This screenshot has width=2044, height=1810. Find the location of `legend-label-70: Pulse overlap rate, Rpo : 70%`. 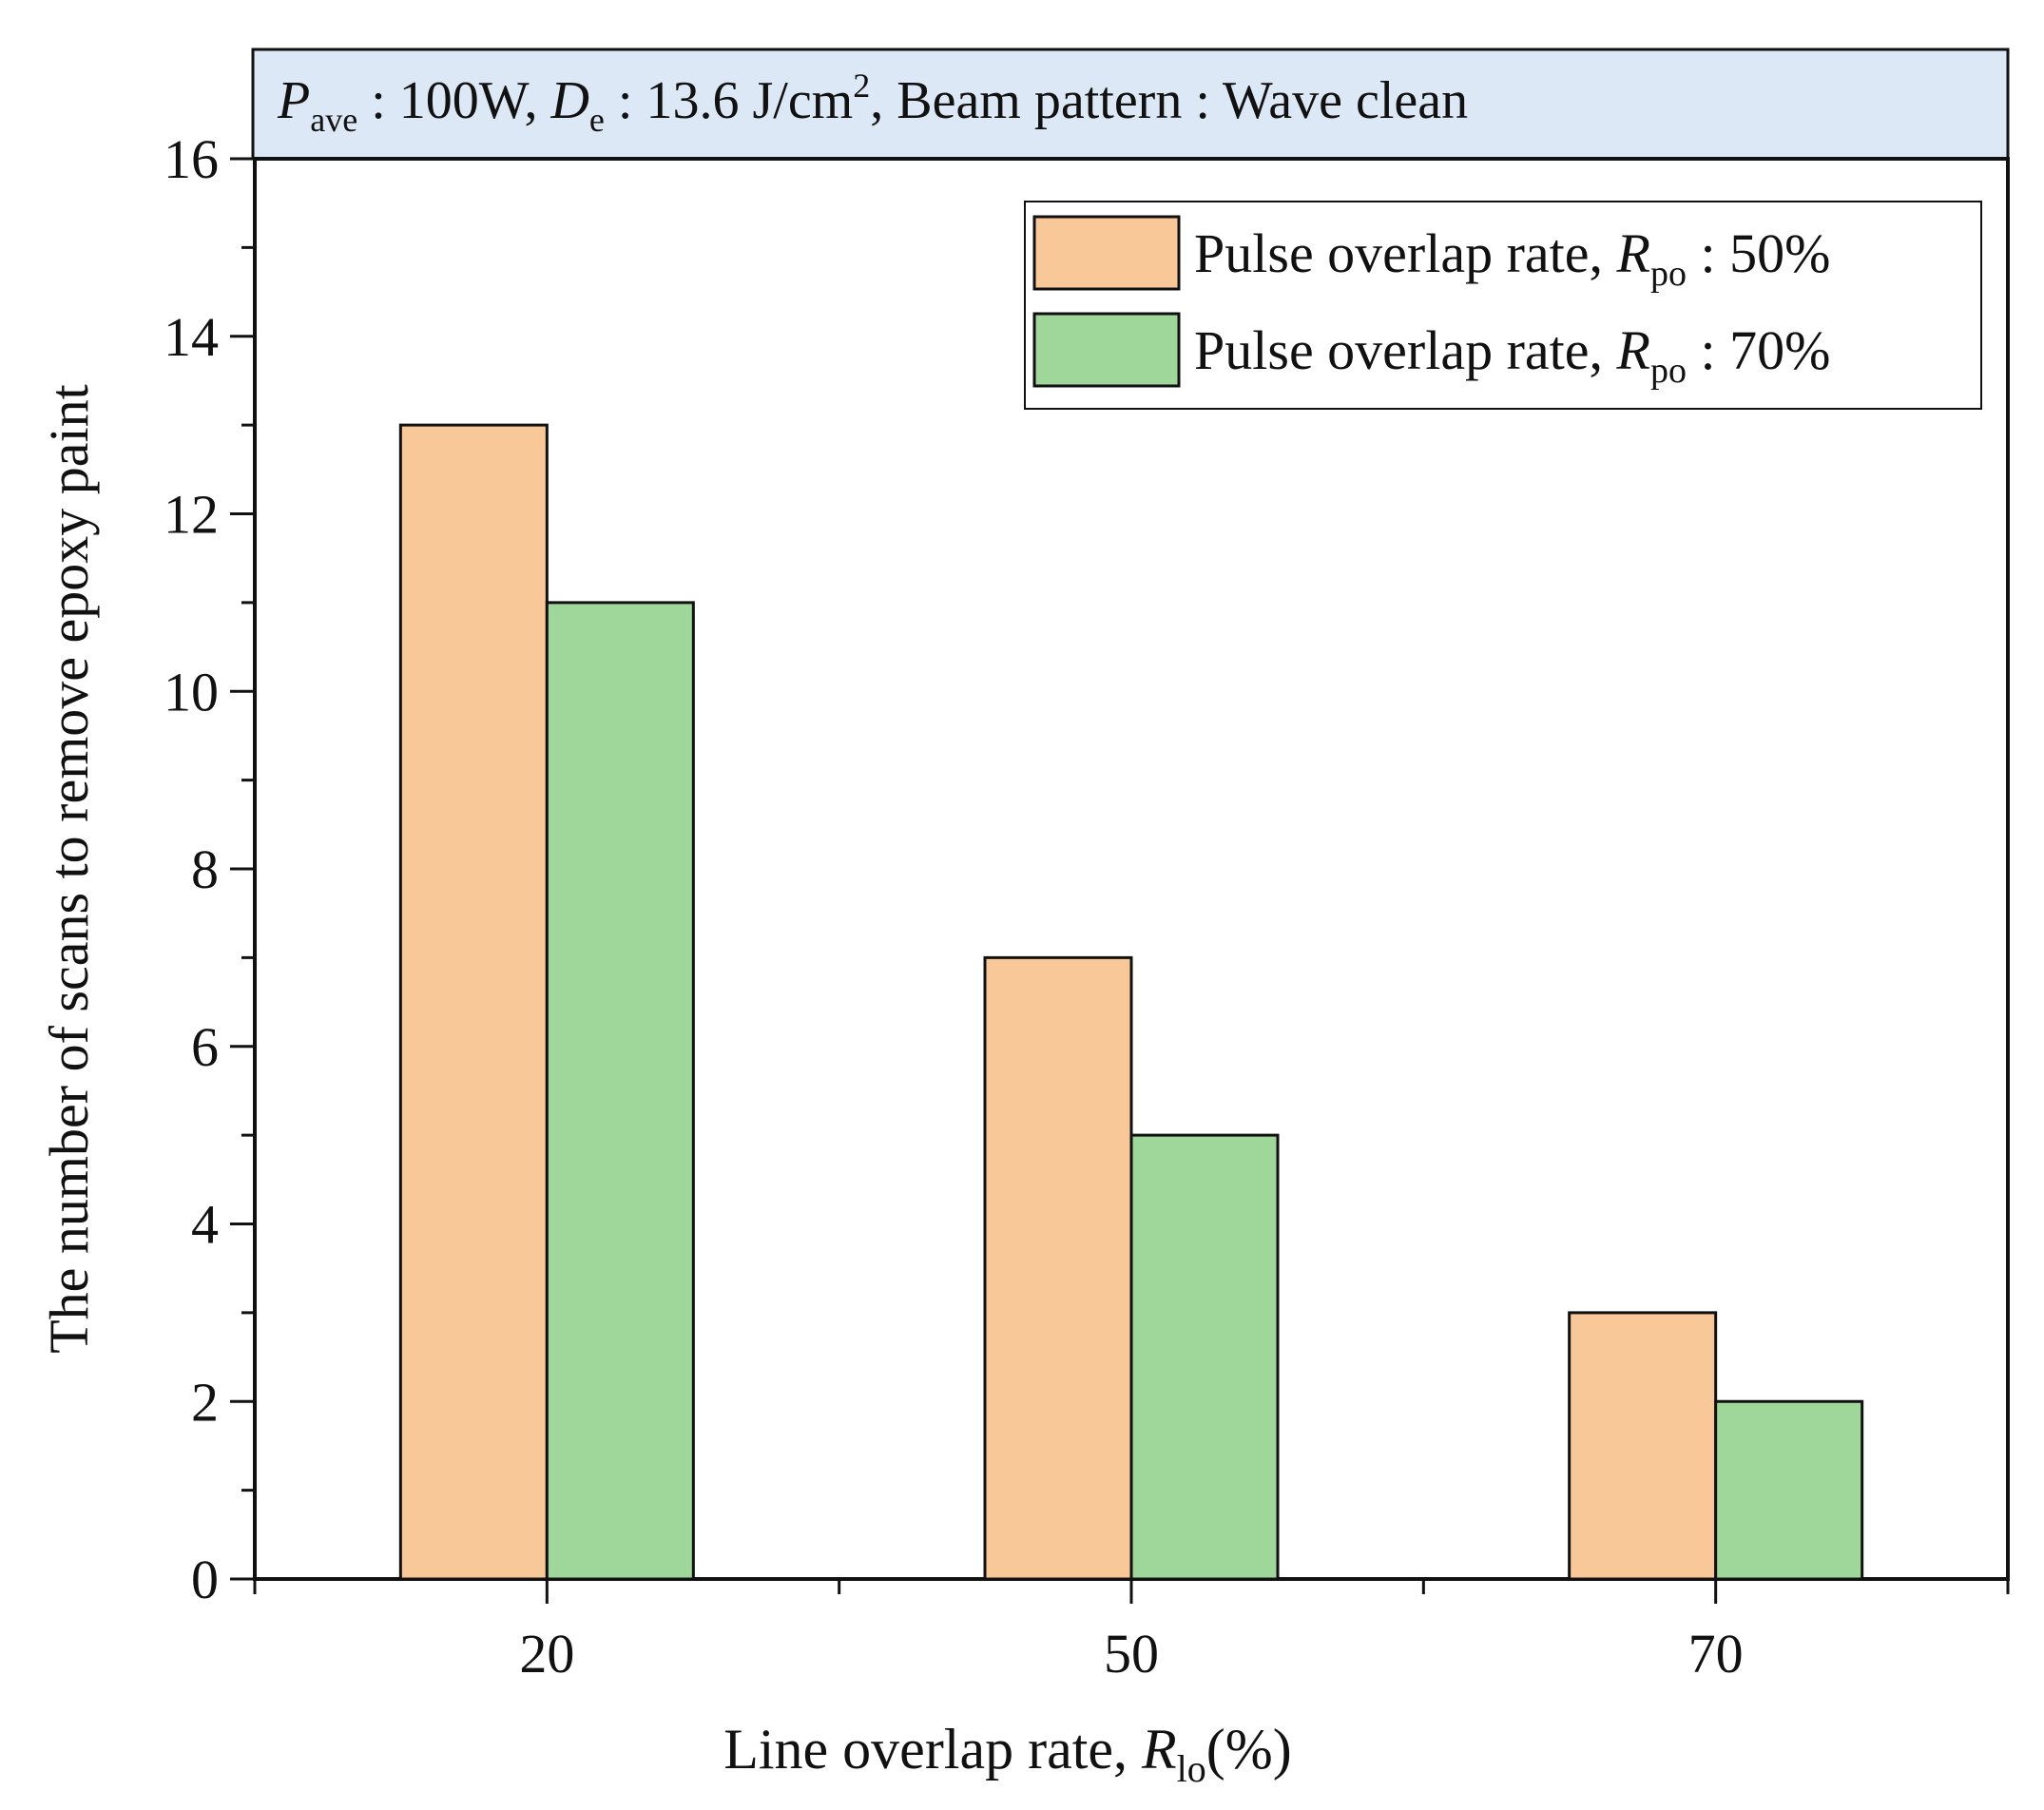

legend-label-70: Pulse overlap rate, Rpo : 70% is located at coordinates (1512, 355).